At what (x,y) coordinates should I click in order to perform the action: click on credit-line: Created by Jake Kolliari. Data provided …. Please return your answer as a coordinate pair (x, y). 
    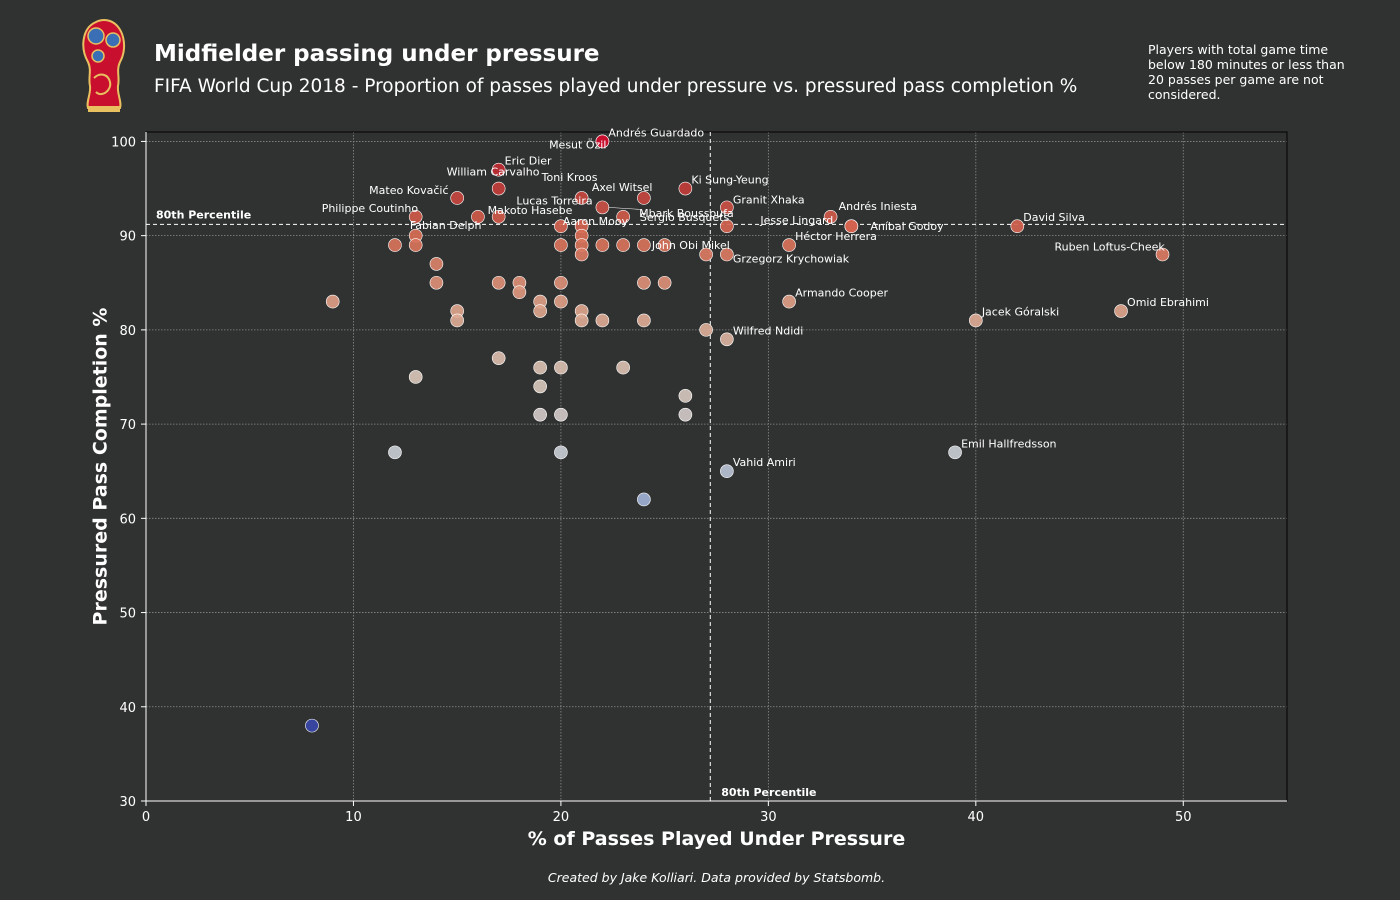
    Looking at the image, I should click on (716, 877).